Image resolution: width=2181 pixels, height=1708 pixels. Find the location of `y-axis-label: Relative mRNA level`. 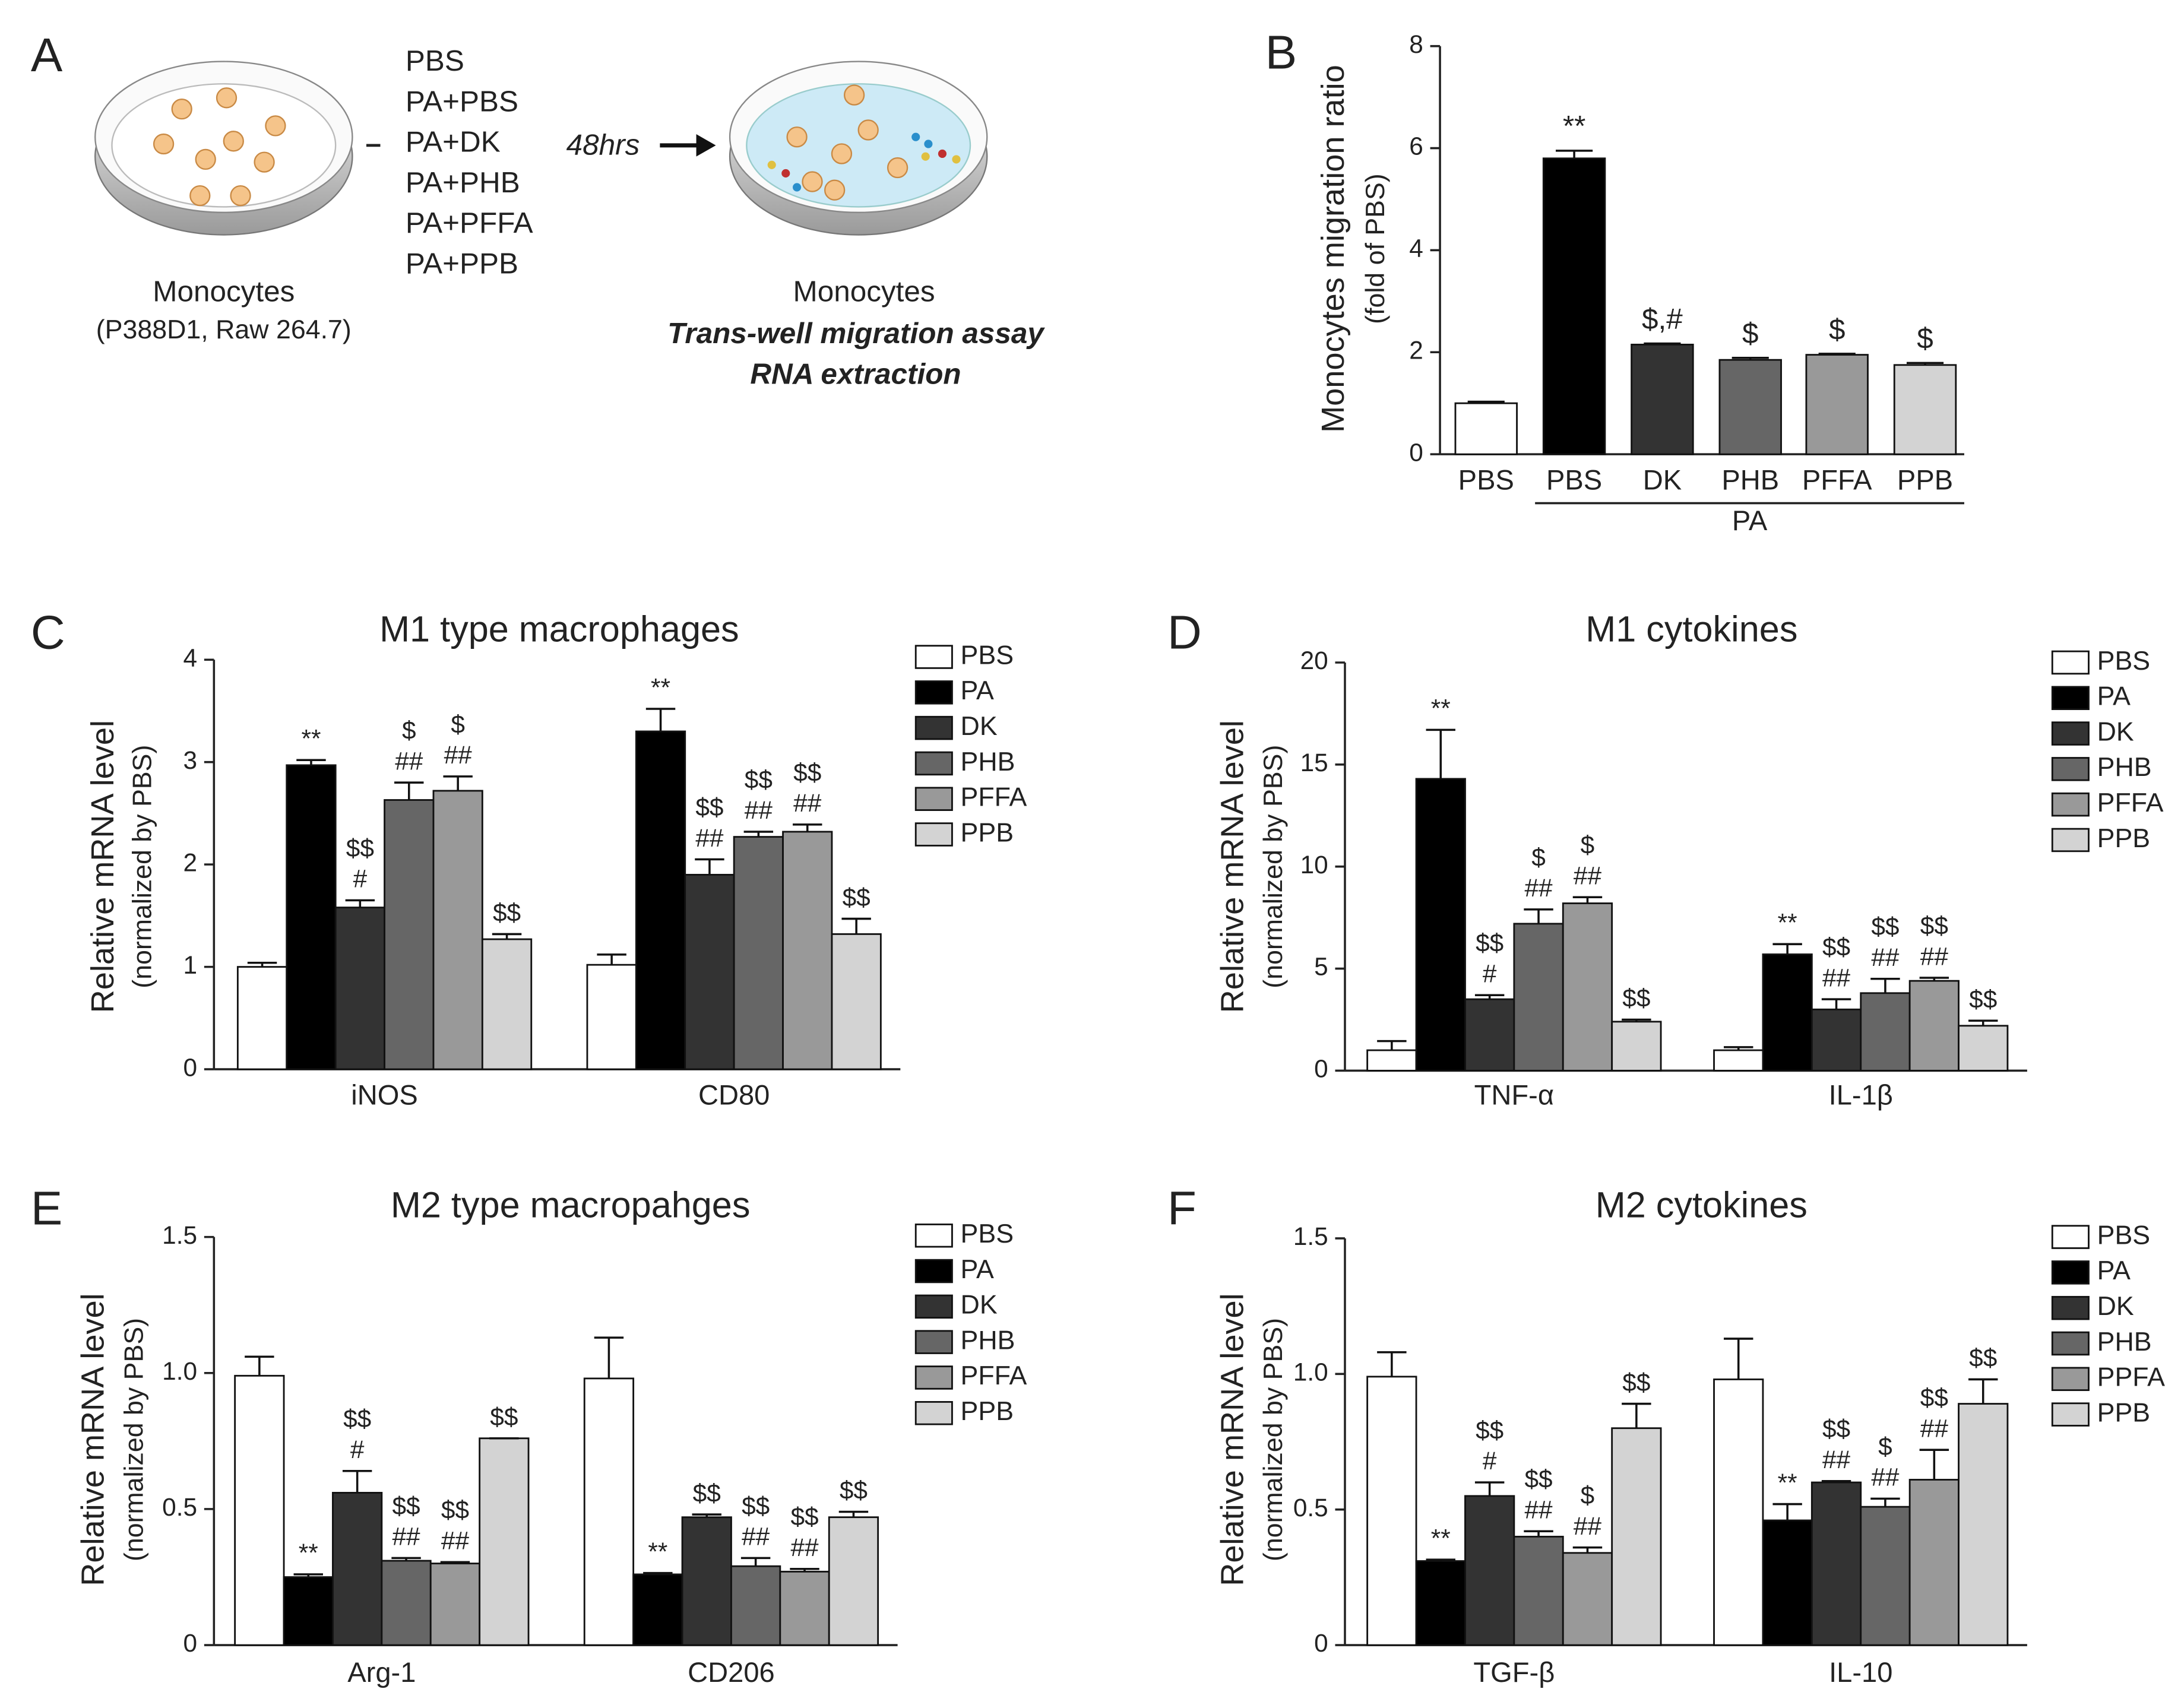

y-axis-label: Relative mRNA level is located at coordinates (93, 1440).